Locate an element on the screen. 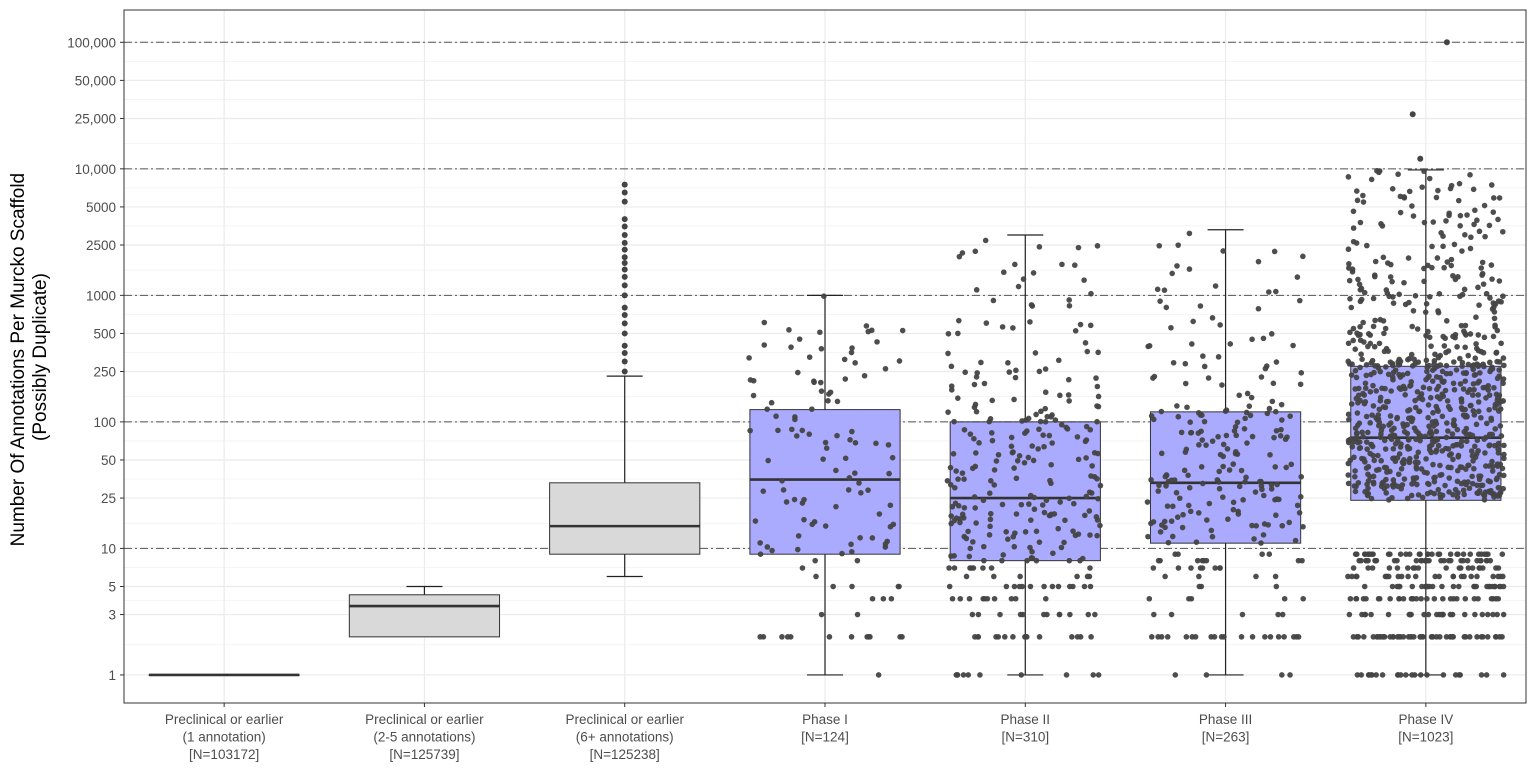 This screenshot has width=1536, height=774. x-tick-label-line: [N=125739] is located at coordinates (424, 754).